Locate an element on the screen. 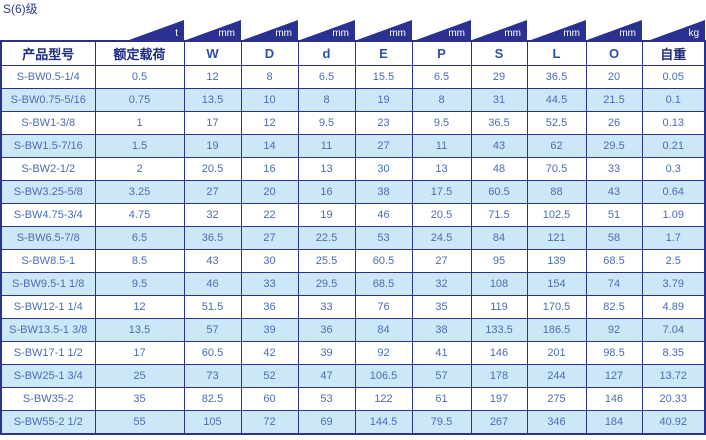  value-cell: 60.5 is located at coordinates (383, 261).